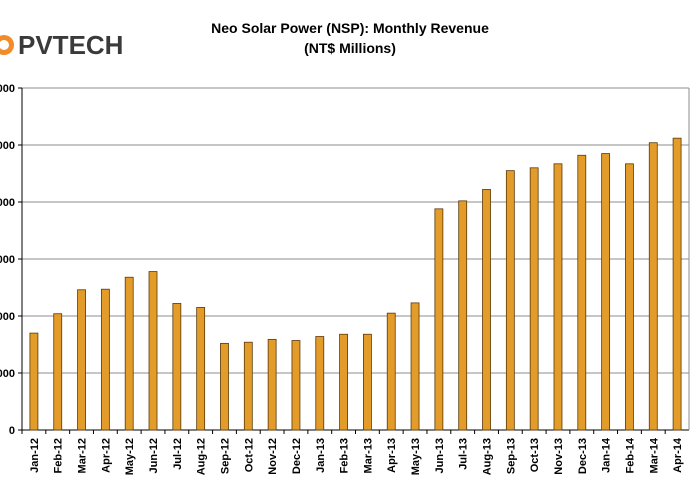  What do you see at coordinates (464, 454) in the screenshot?
I see `x-tick-label: Jul-13` at bounding box center [464, 454].